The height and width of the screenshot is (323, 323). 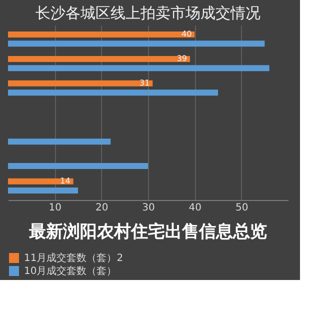 I want to click on x-tick-label: 40, so click(x=195, y=208).